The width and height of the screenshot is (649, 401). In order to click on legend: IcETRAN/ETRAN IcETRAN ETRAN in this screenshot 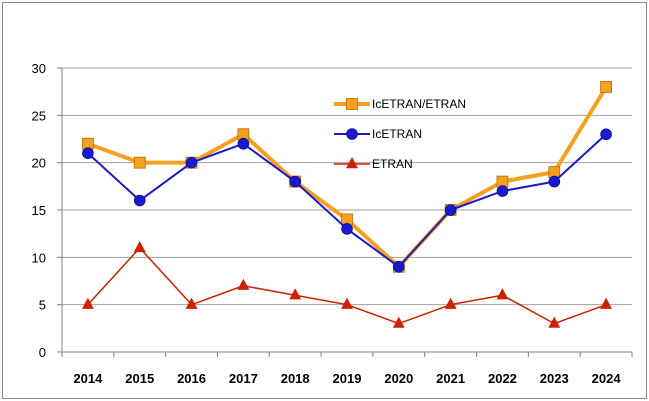, I will do `click(400, 134)`.